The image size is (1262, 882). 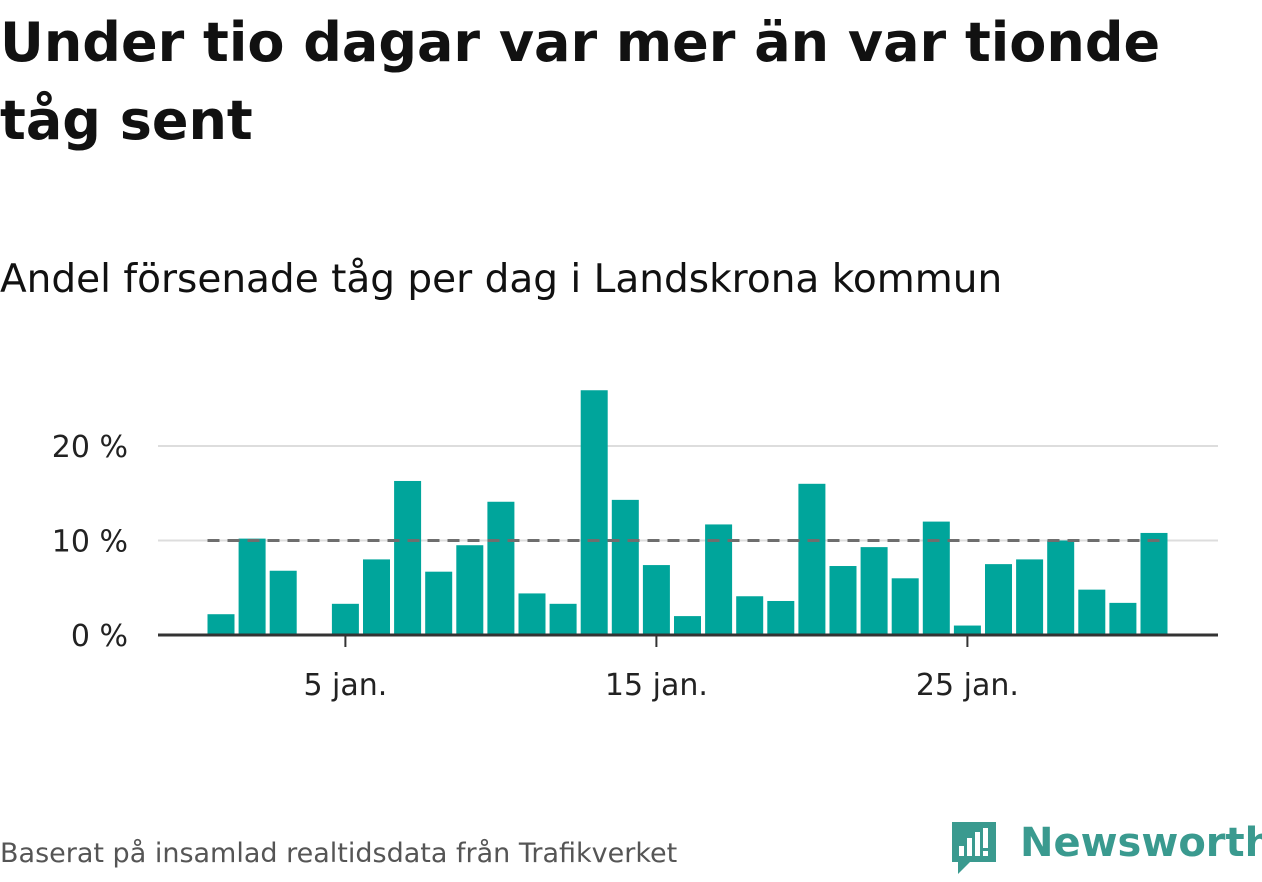 What do you see at coordinates (99, 636) in the screenshot?
I see `y-tick-label: 0 %` at bounding box center [99, 636].